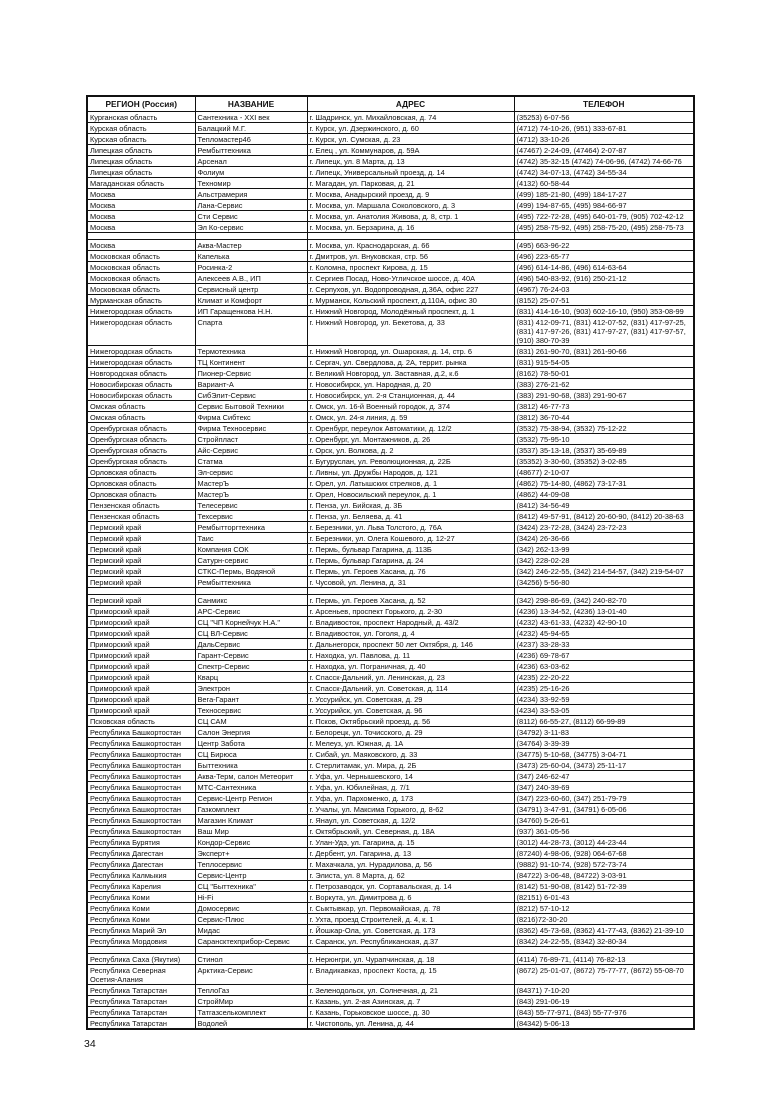 Image resolution: width=777 pixels, height=1117 pixels. What do you see at coordinates (251, 406) in the screenshot?
I see `name-cell: Сервис Бытовой Техники` at bounding box center [251, 406].